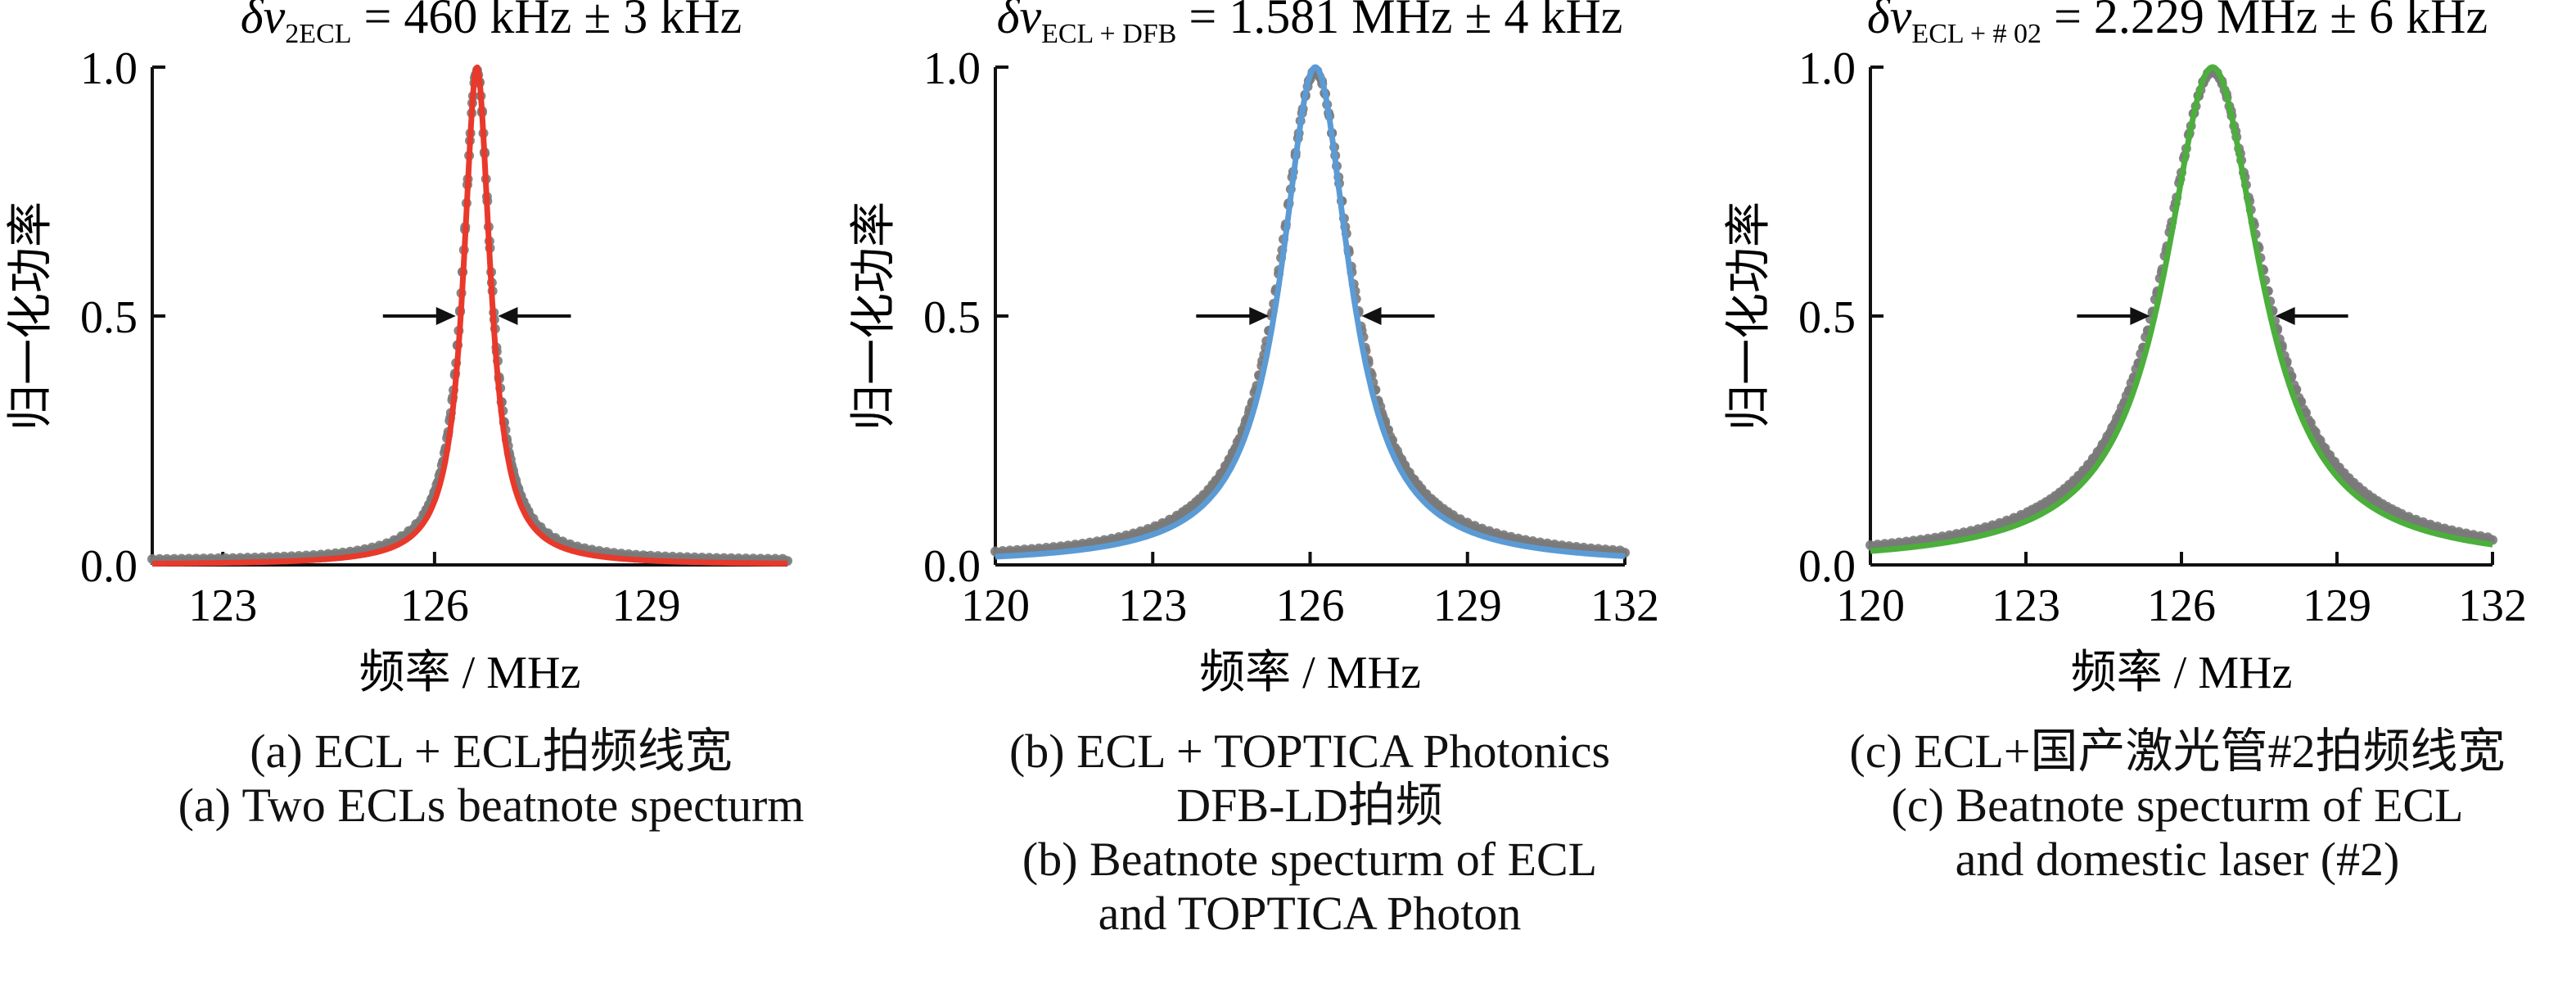 The height and width of the screenshot is (989, 2576). Describe the element at coordinates (547, 21) in the screenshot. I see `title-value: = 460 kHz ± 3 kHz` at that location.